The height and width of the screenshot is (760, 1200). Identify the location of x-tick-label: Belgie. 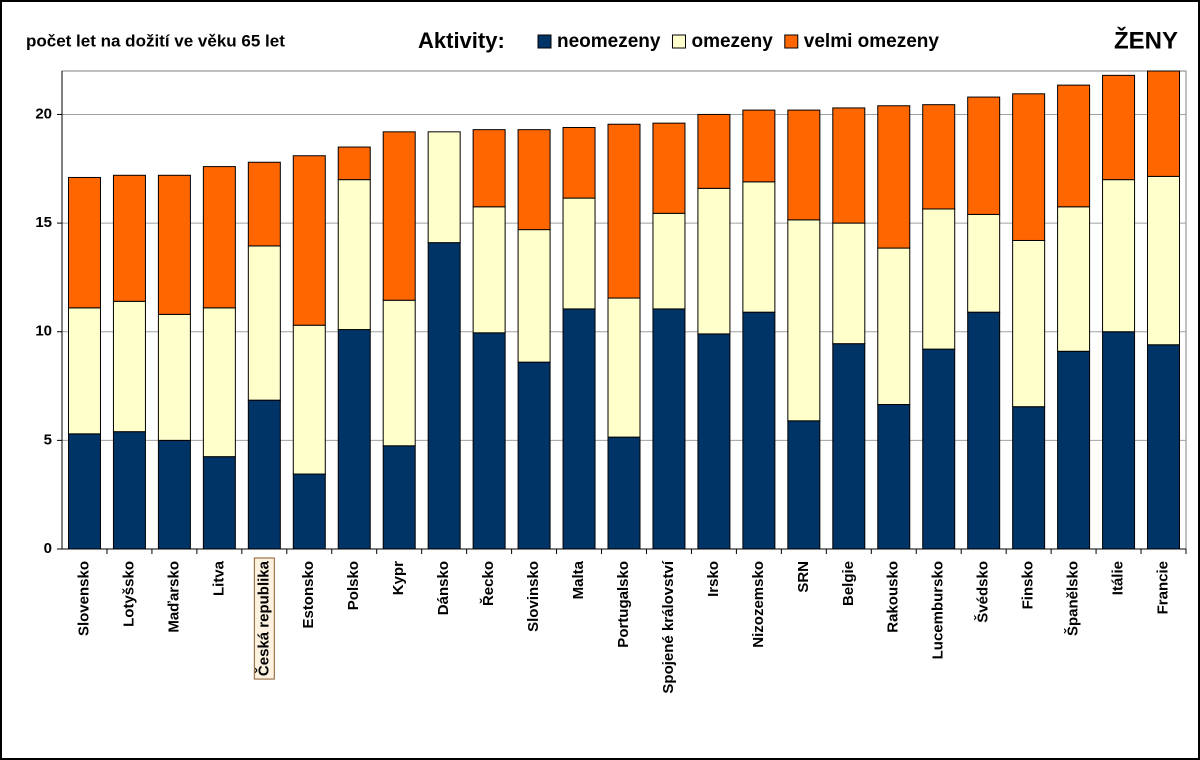
(848, 583).